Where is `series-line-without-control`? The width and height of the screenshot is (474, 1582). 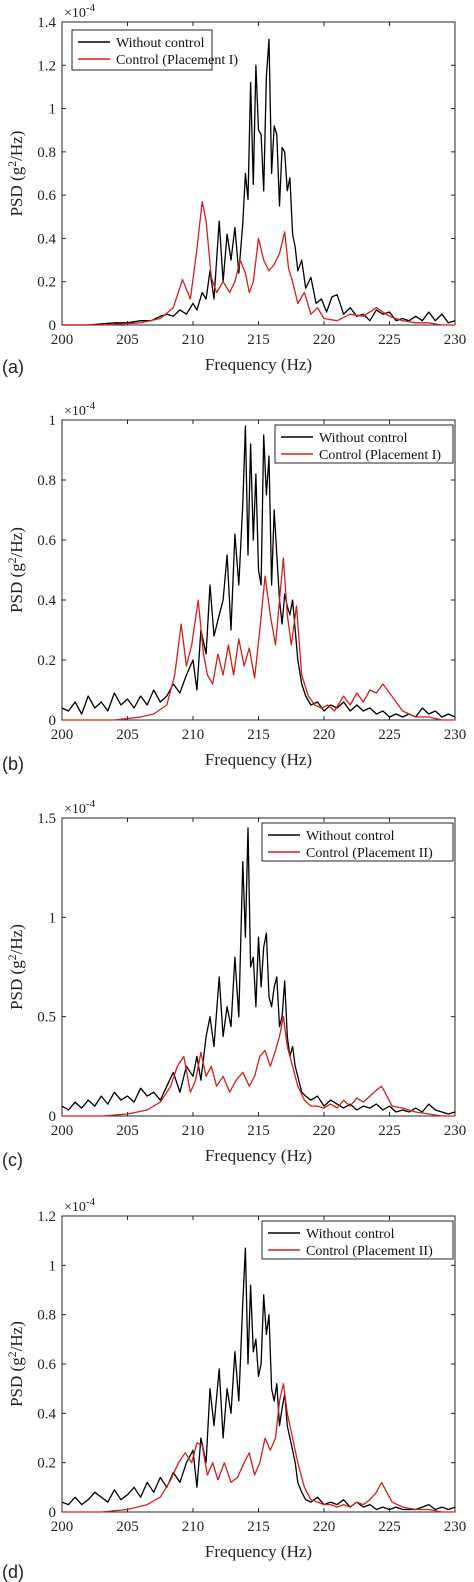
series-line-without-control is located at coordinates (258, 1379).